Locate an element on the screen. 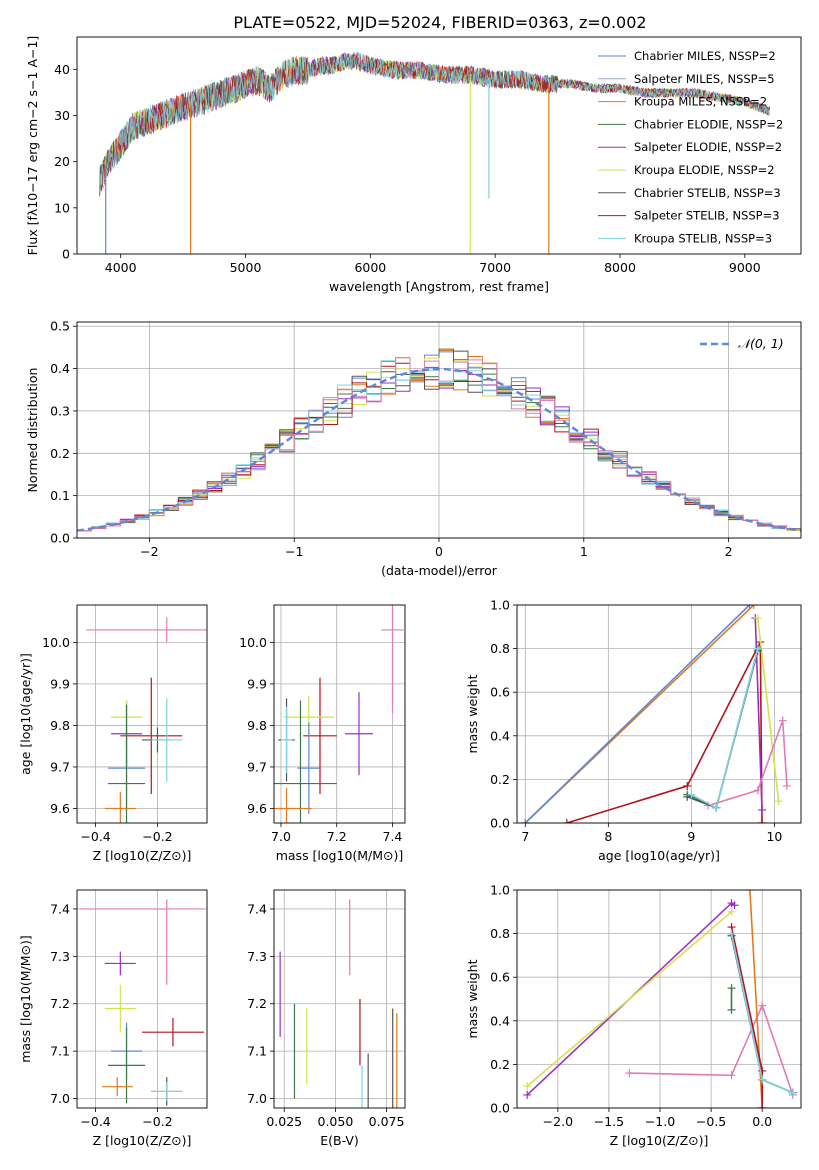 This screenshot has height=1170, width=819. x-tick-label: 0.0 is located at coordinates (762, 1121).